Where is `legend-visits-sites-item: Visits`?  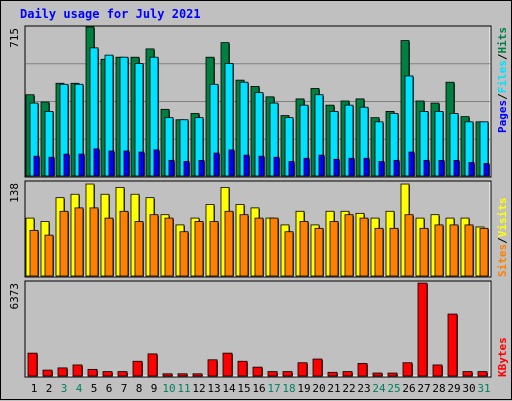
legend-visits-sites-item: Visits is located at coordinates (502, 218).